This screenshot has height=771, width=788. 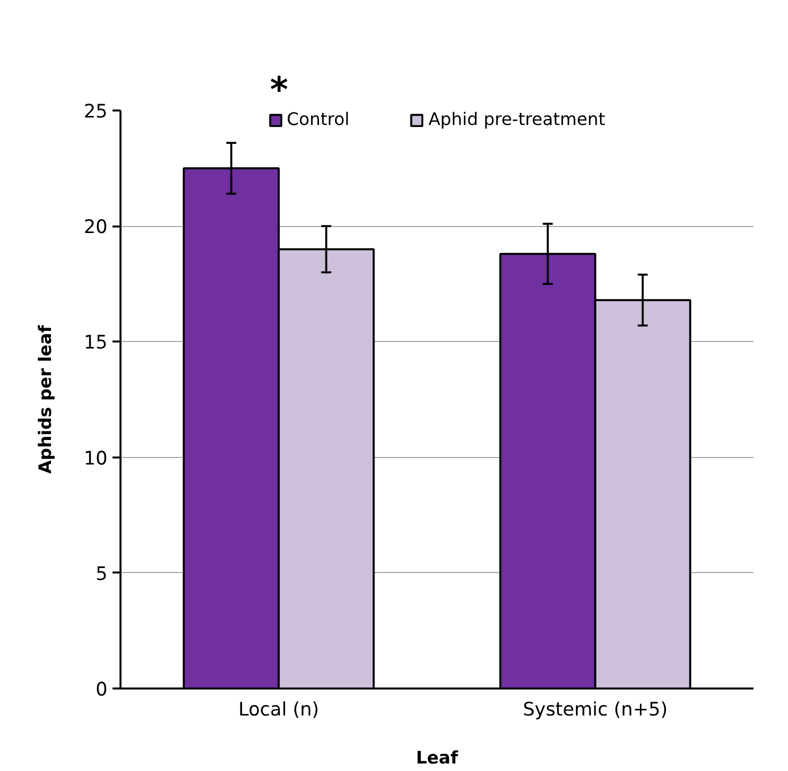 I want to click on y-axis-title: Aphids per leaf, so click(x=46, y=399).